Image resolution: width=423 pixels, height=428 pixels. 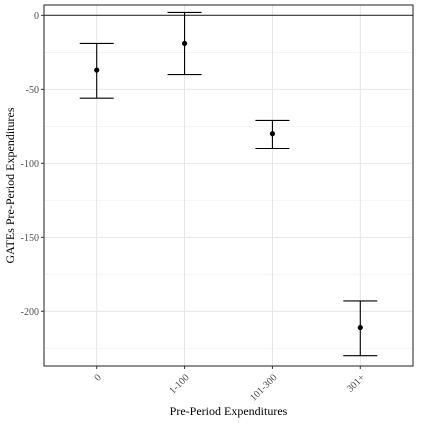 I want to click on y-tick-label: -150, so click(x=30, y=238).